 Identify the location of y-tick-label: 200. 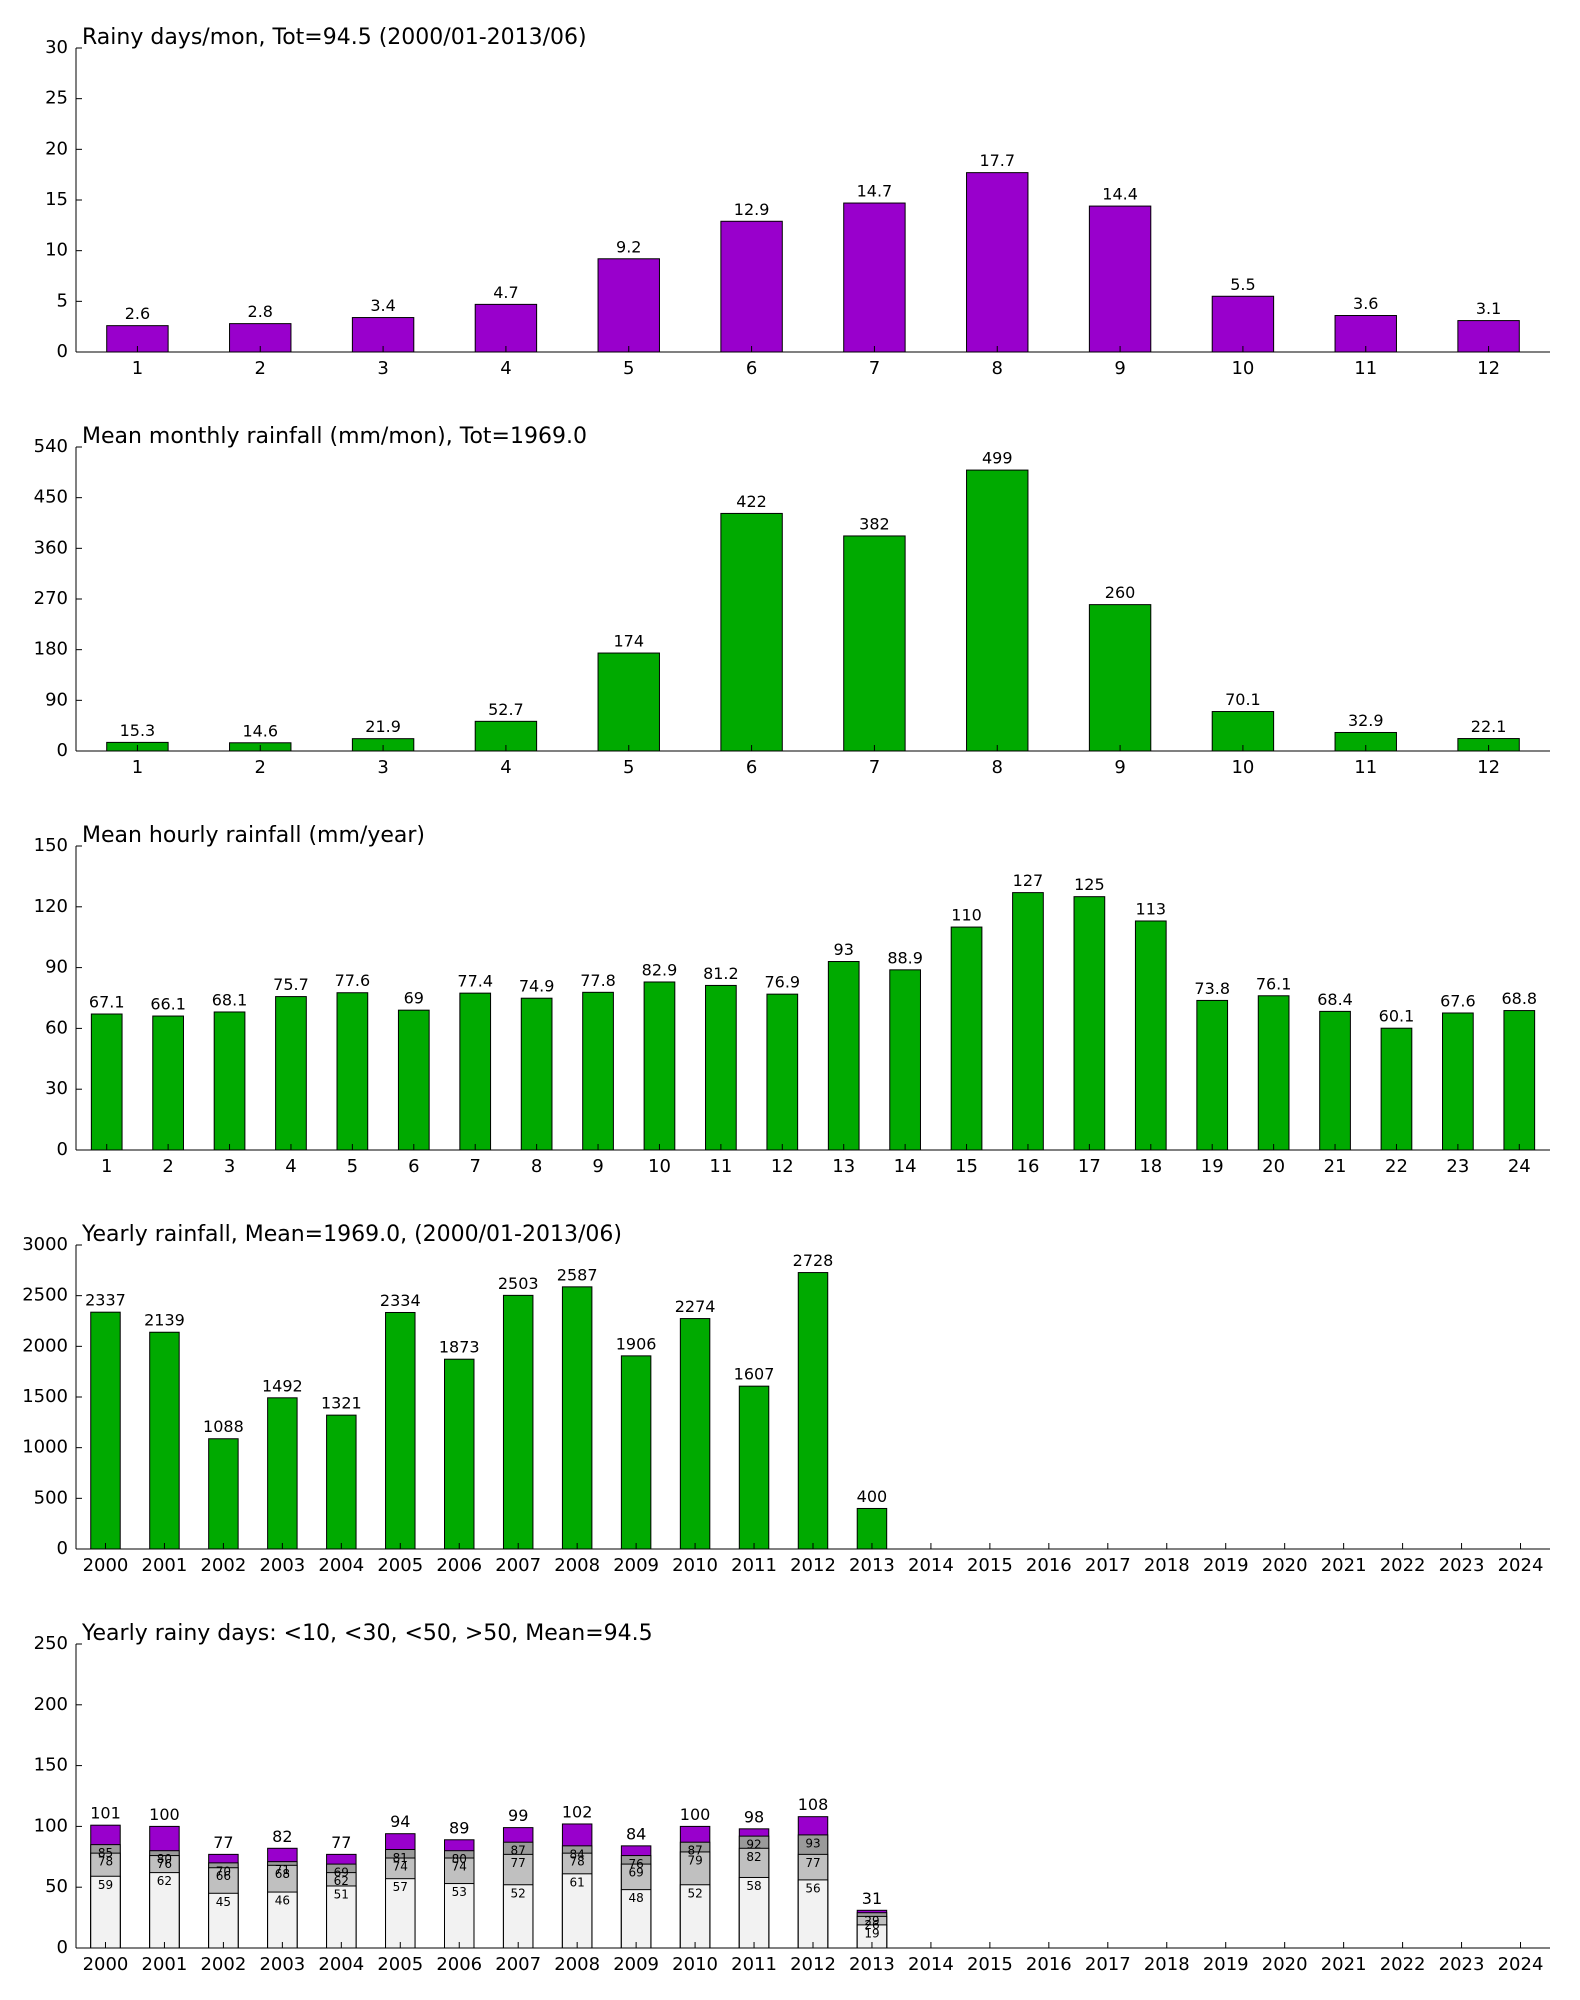
(51, 1704).